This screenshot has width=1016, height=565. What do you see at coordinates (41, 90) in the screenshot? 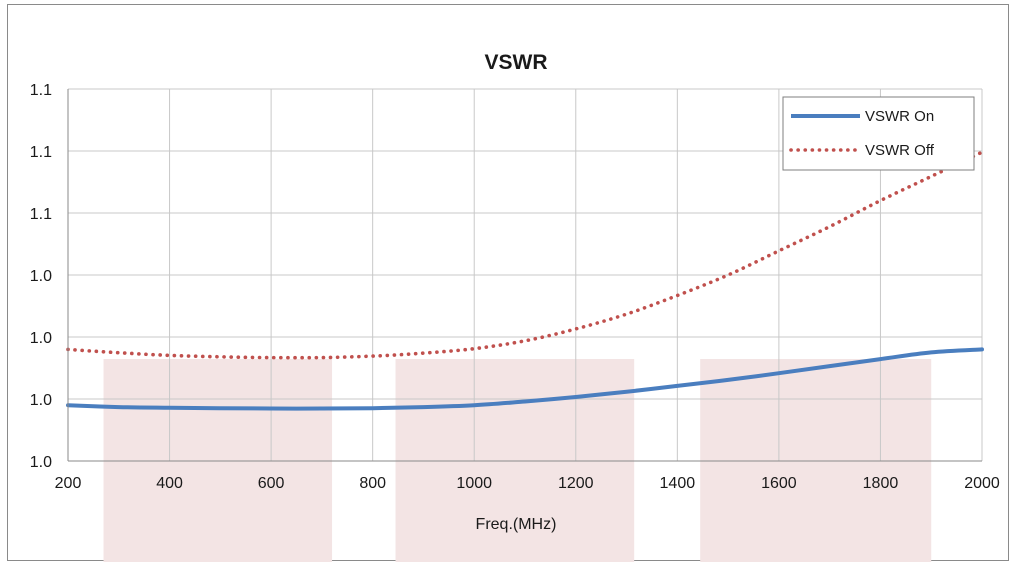
I see `y-tick-label-6: 1.1` at bounding box center [41, 90].